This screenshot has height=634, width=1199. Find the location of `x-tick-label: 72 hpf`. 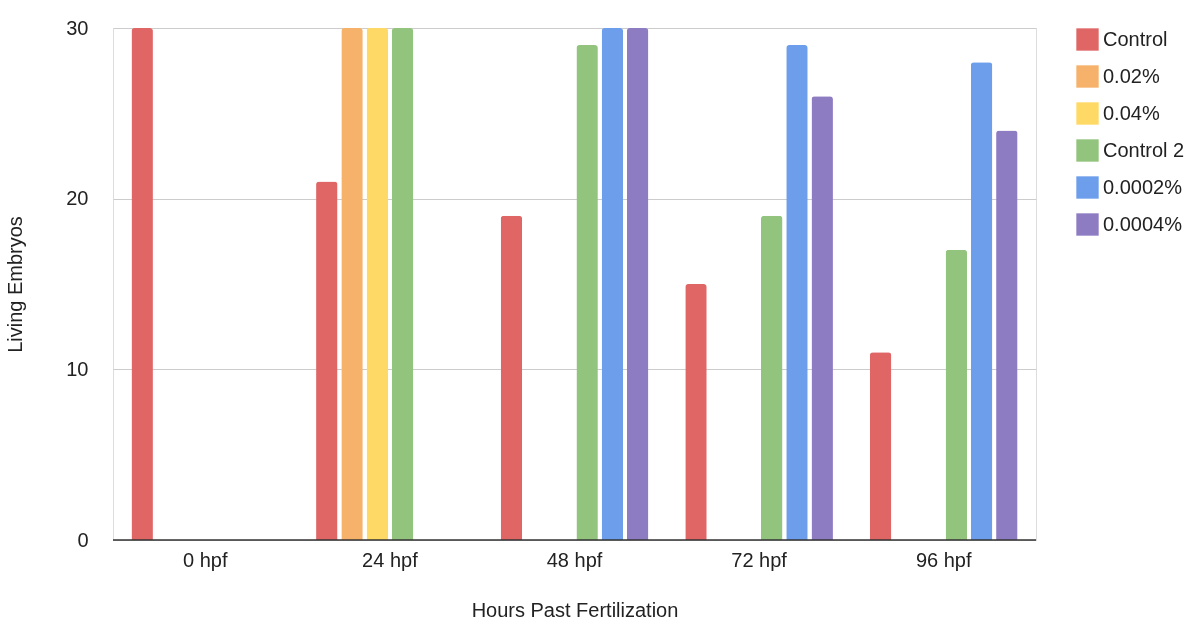

x-tick-label: 72 hpf is located at coordinates (759, 559).